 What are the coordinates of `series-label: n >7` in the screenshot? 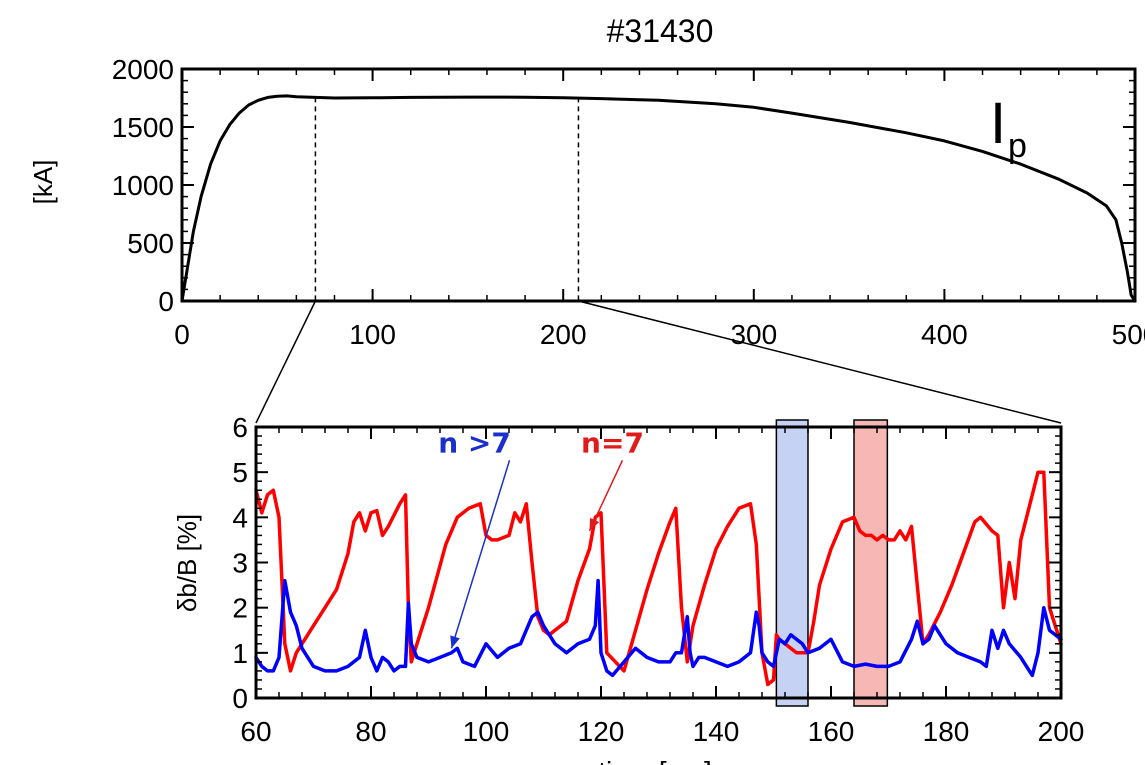 It's located at (474, 442).